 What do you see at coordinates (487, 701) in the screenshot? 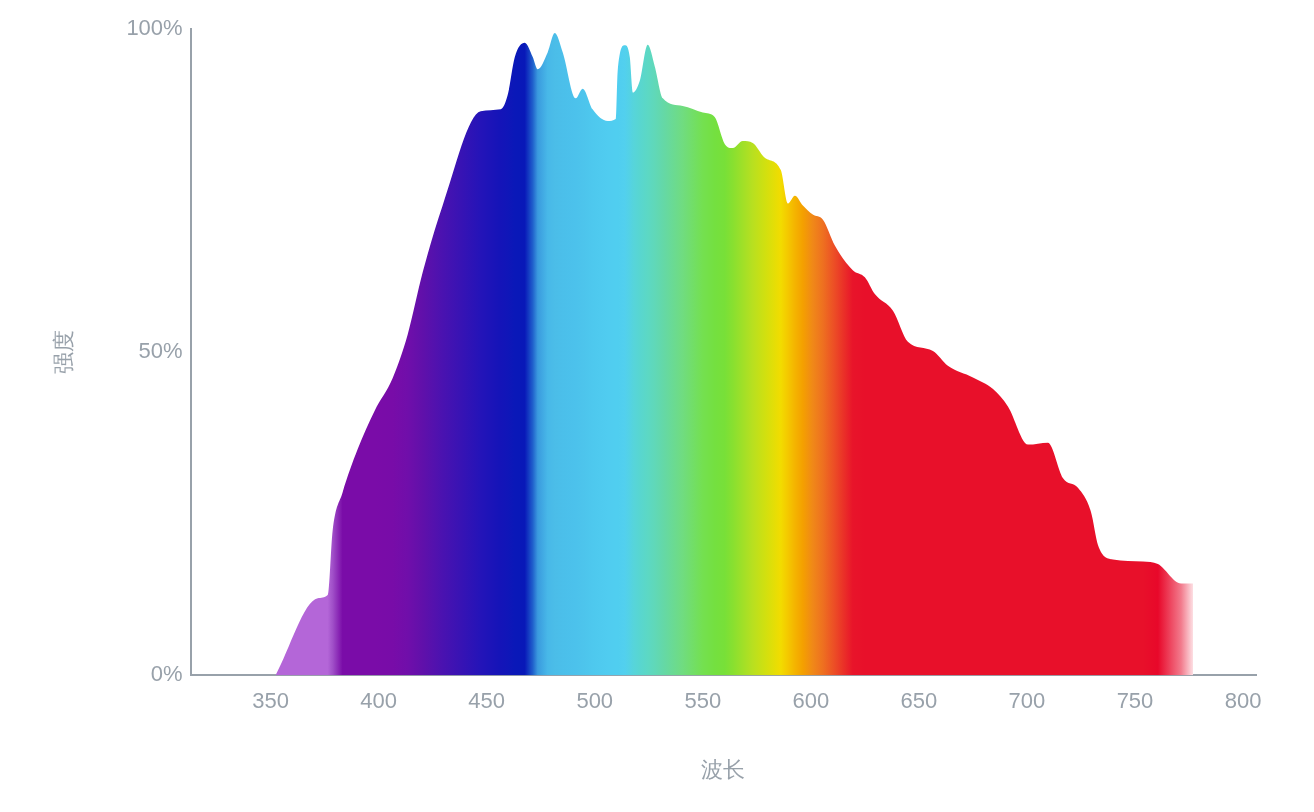
I see `x-tick-label: 450` at bounding box center [487, 701].